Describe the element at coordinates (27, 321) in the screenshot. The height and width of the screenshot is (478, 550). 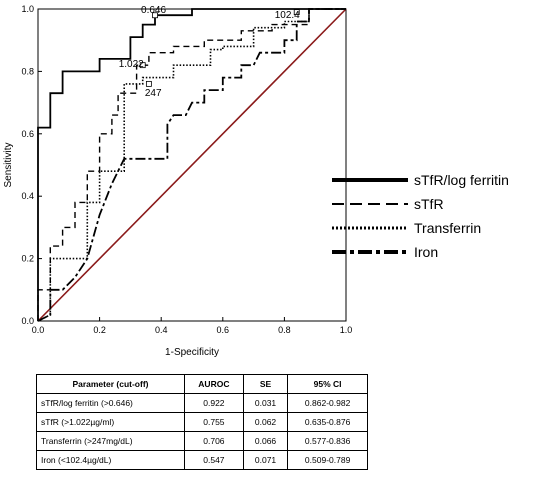
I see `y-tick-label: 0.0` at that location.